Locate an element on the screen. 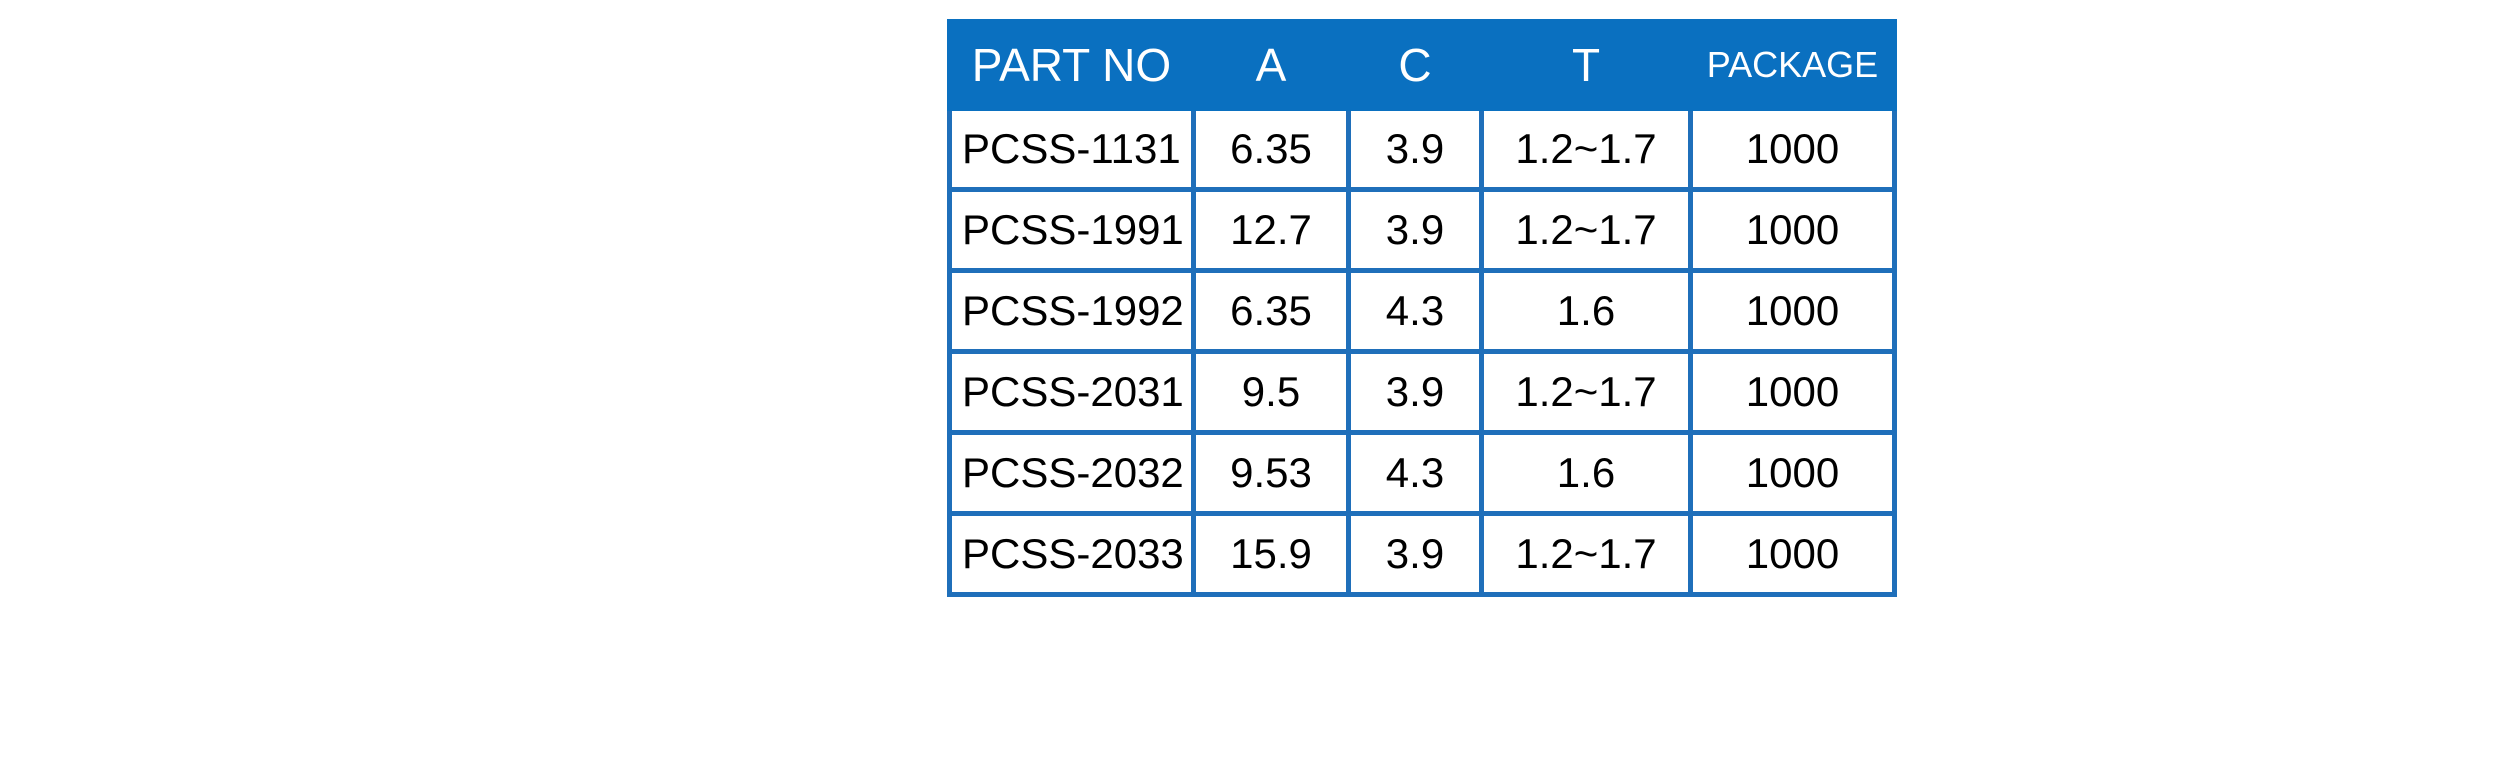 This screenshot has width=2506, height=782. cell-a: 9.5 is located at coordinates (1271, 392).